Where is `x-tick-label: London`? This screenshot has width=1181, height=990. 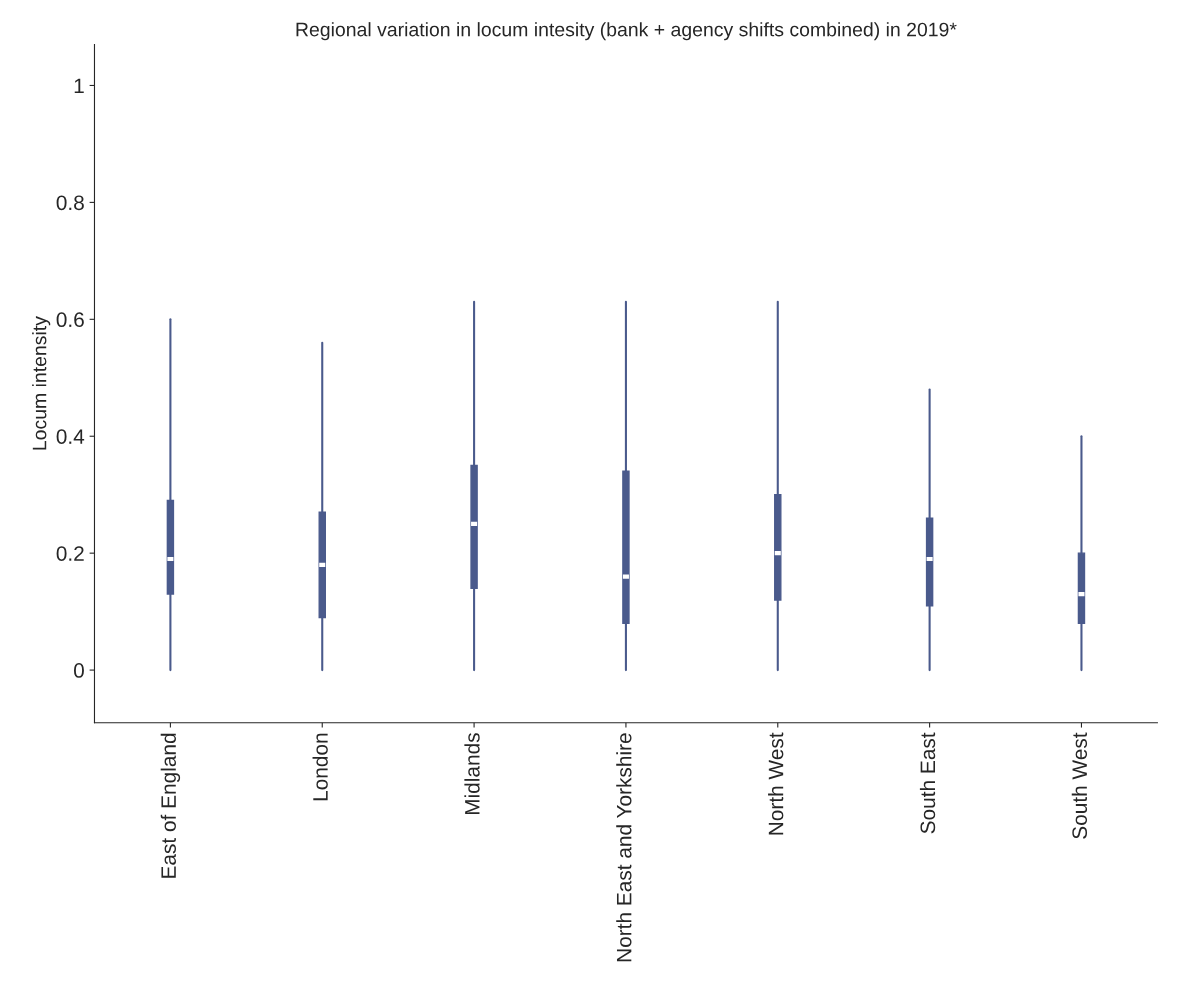
x-tick-label: London is located at coordinates (320, 767).